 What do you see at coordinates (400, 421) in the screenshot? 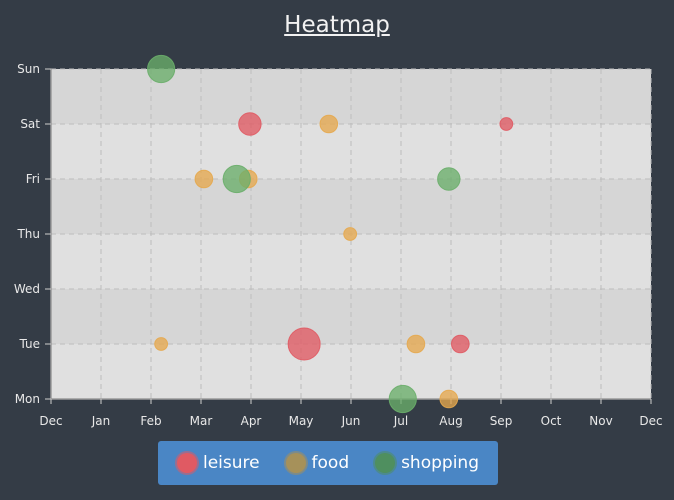
I see `x-tick-label: Jul` at bounding box center [400, 421].